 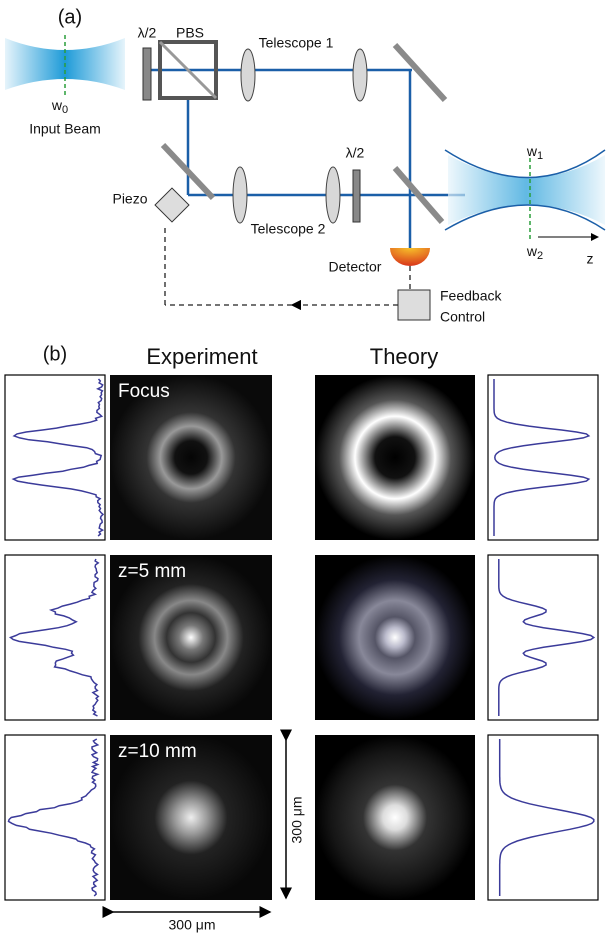 I want to click on column-title: Theory, so click(x=404, y=356).